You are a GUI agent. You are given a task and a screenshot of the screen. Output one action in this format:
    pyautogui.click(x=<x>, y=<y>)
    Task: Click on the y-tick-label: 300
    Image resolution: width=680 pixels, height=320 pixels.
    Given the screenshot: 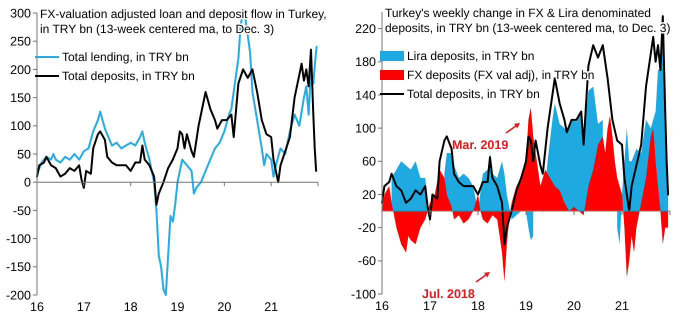 What is the action you would take?
    pyautogui.click(x=21, y=13)
    